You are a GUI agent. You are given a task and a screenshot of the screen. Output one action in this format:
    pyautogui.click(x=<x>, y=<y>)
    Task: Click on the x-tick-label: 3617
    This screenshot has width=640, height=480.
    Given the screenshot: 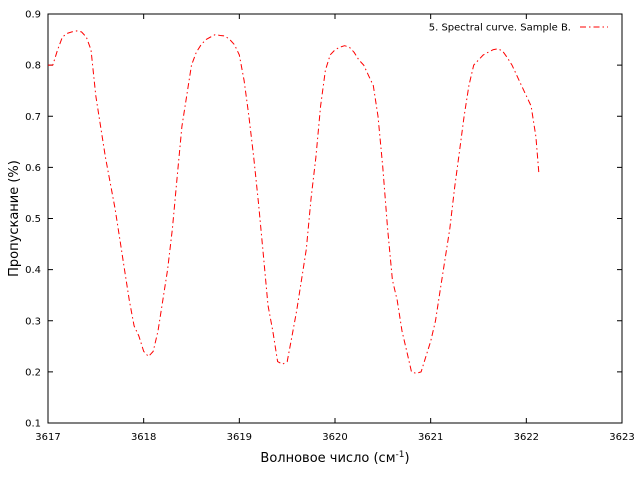 What is the action you would take?
    pyautogui.click(x=47, y=437)
    